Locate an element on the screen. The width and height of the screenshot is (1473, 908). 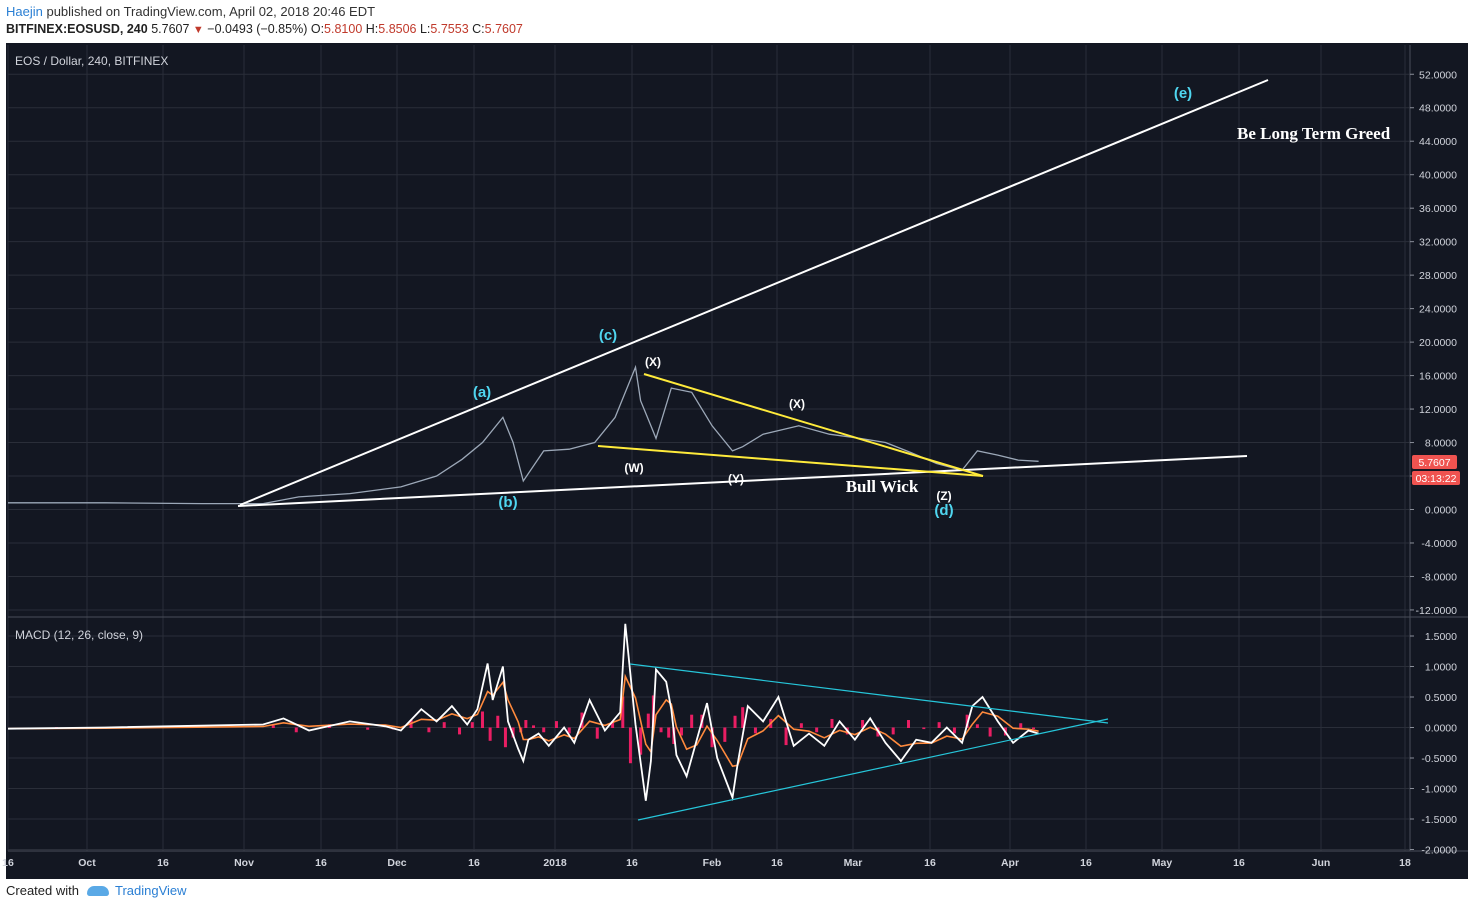
macd-signal-line is located at coordinates (523, 720).